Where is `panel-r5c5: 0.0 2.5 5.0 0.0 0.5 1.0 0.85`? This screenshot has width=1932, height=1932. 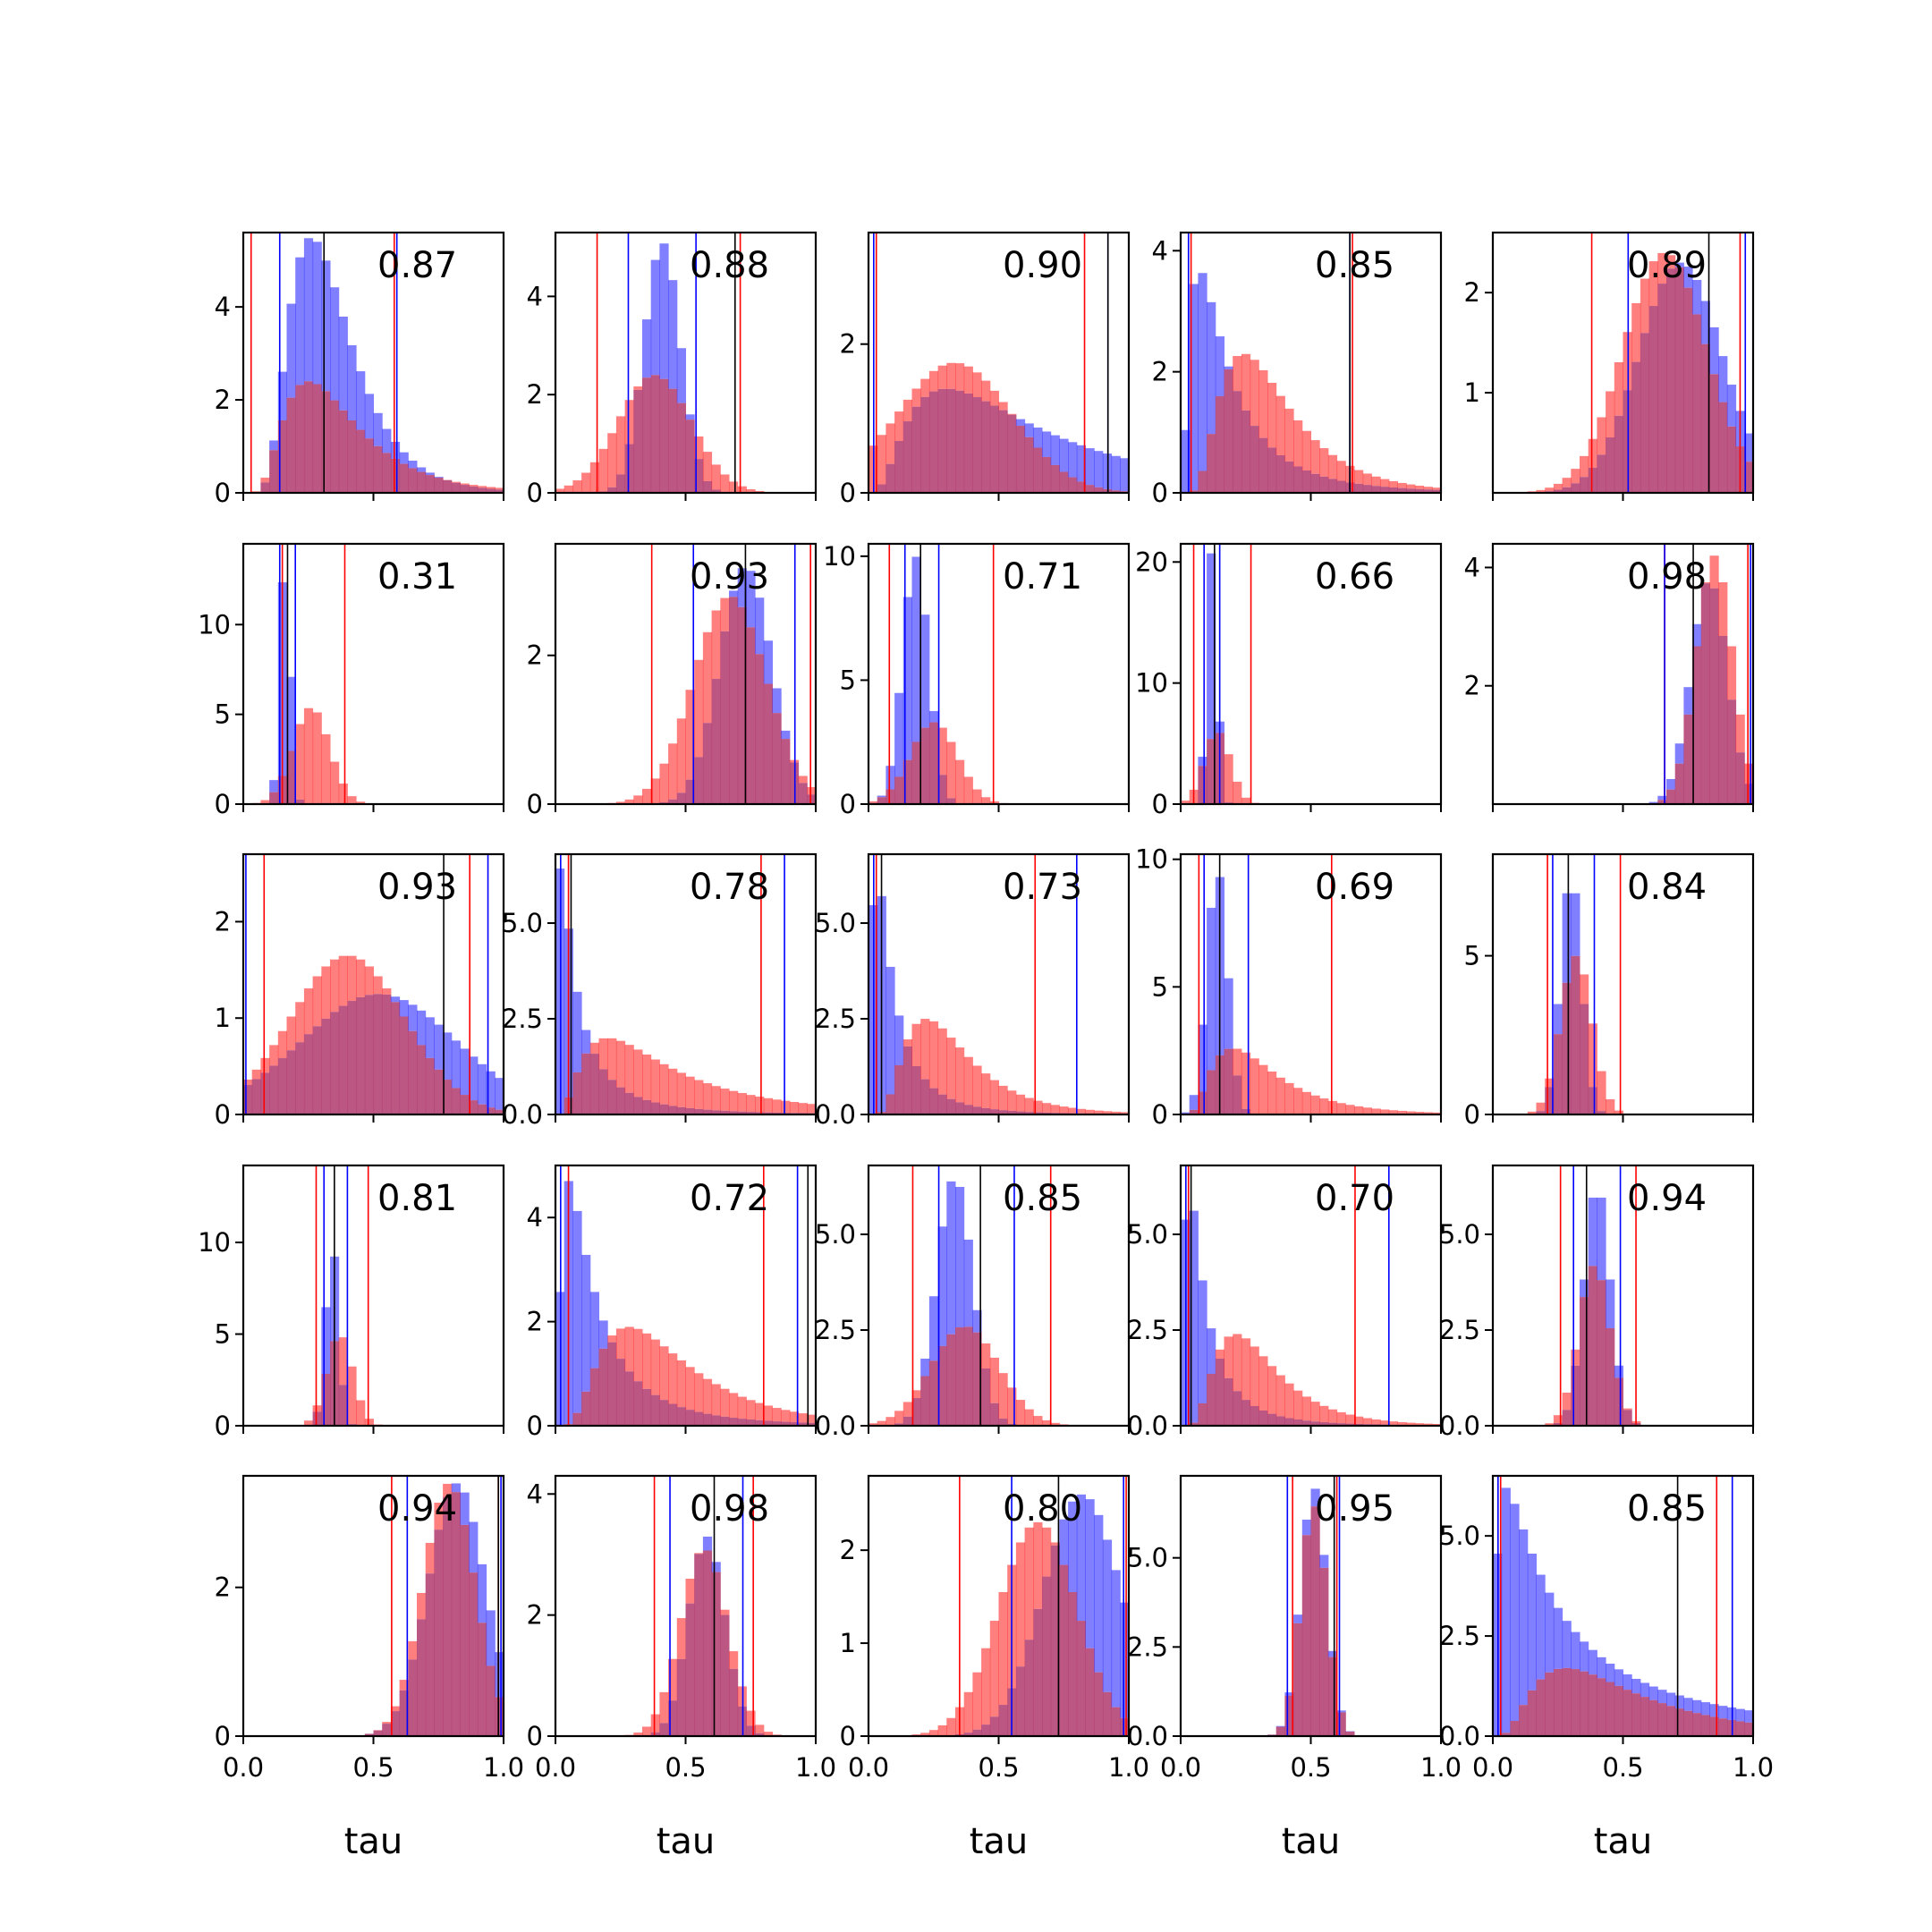 panel-r5c5: 0.0 2.5 5.0 0.0 0.5 1.0 0.85 is located at coordinates (1606, 1628).